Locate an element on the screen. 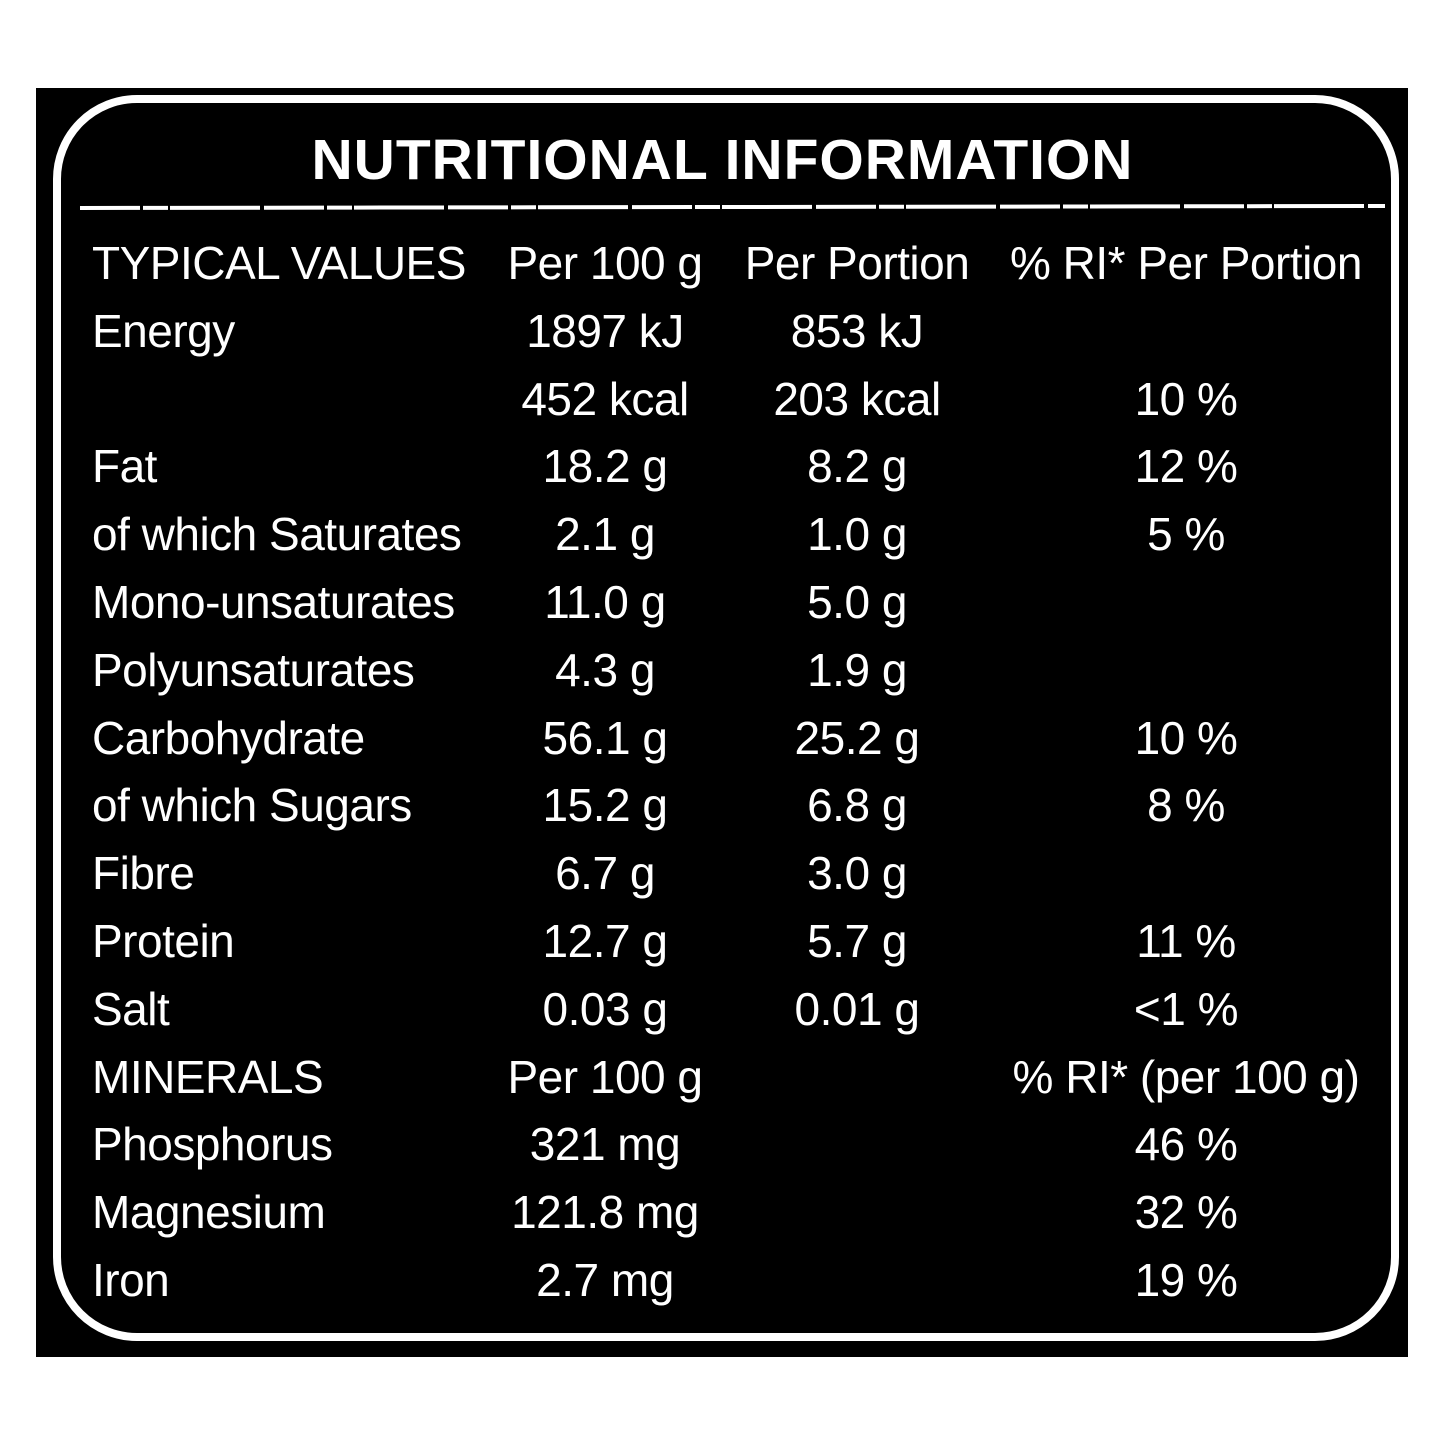 The width and height of the screenshot is (1445, 1445). table-cell: 15.2 g is located at coordinates (605, 805).